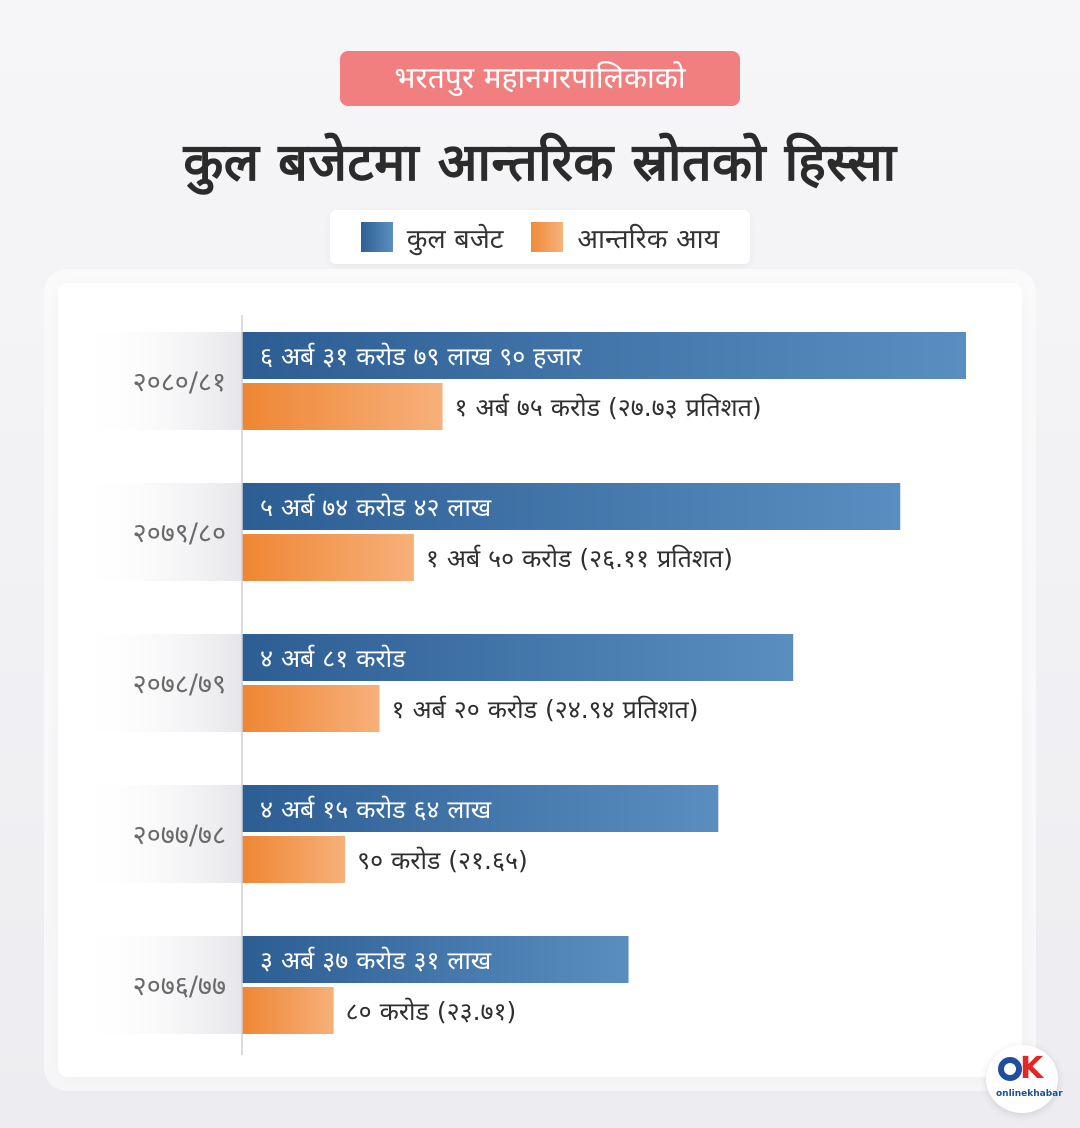 The width and height of the screenshot is (1080, 1128). Describe the element at coordinates (1010, 1069) in the screenshot. I see `logo-o-mark` at that location.